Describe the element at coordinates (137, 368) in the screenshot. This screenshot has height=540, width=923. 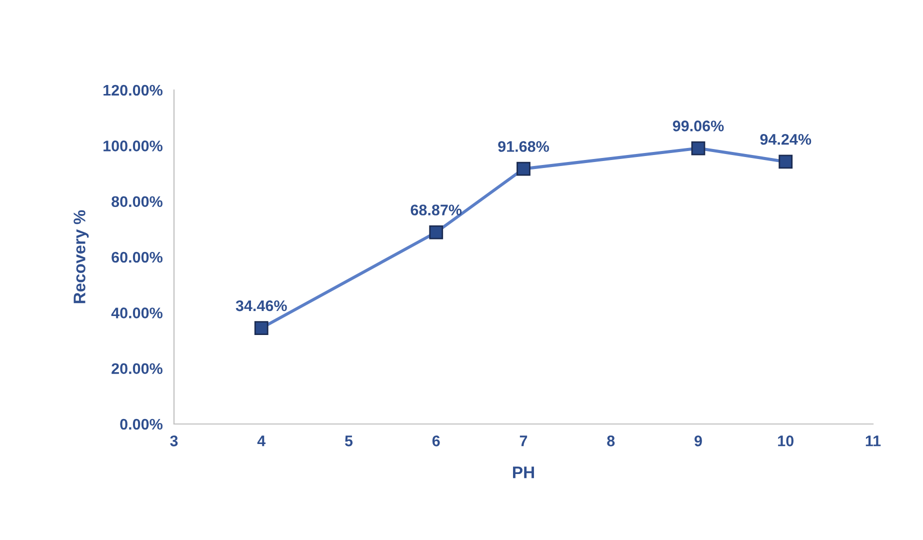
I see `y-tick-label: 20.00%` at that location.